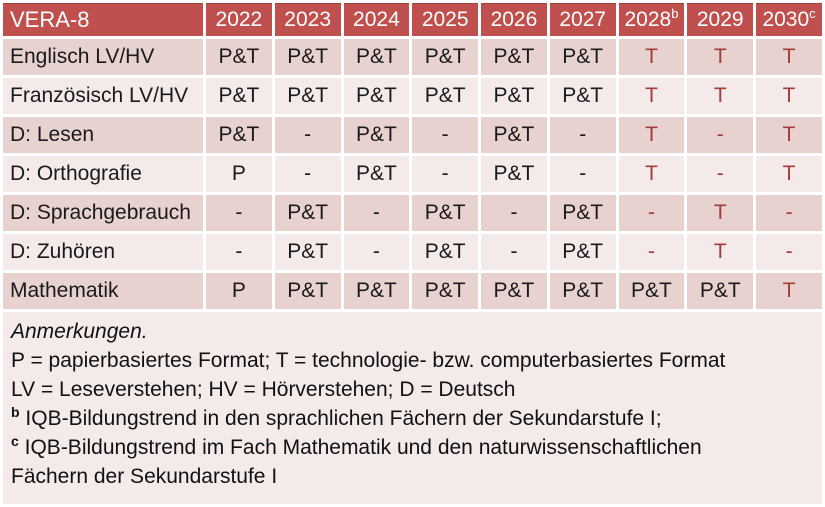 This screenshot has width=825, height=507. I want to click on year-column-header: 2030c, so click(789, 19).